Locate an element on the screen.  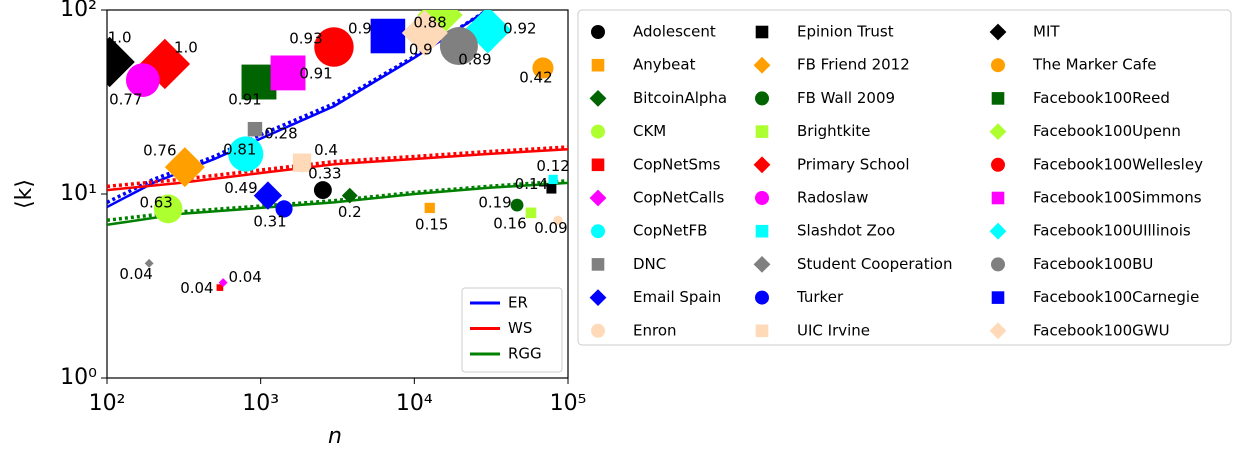
legend-label: Student Cooperation is located at coordinates (875, 264).